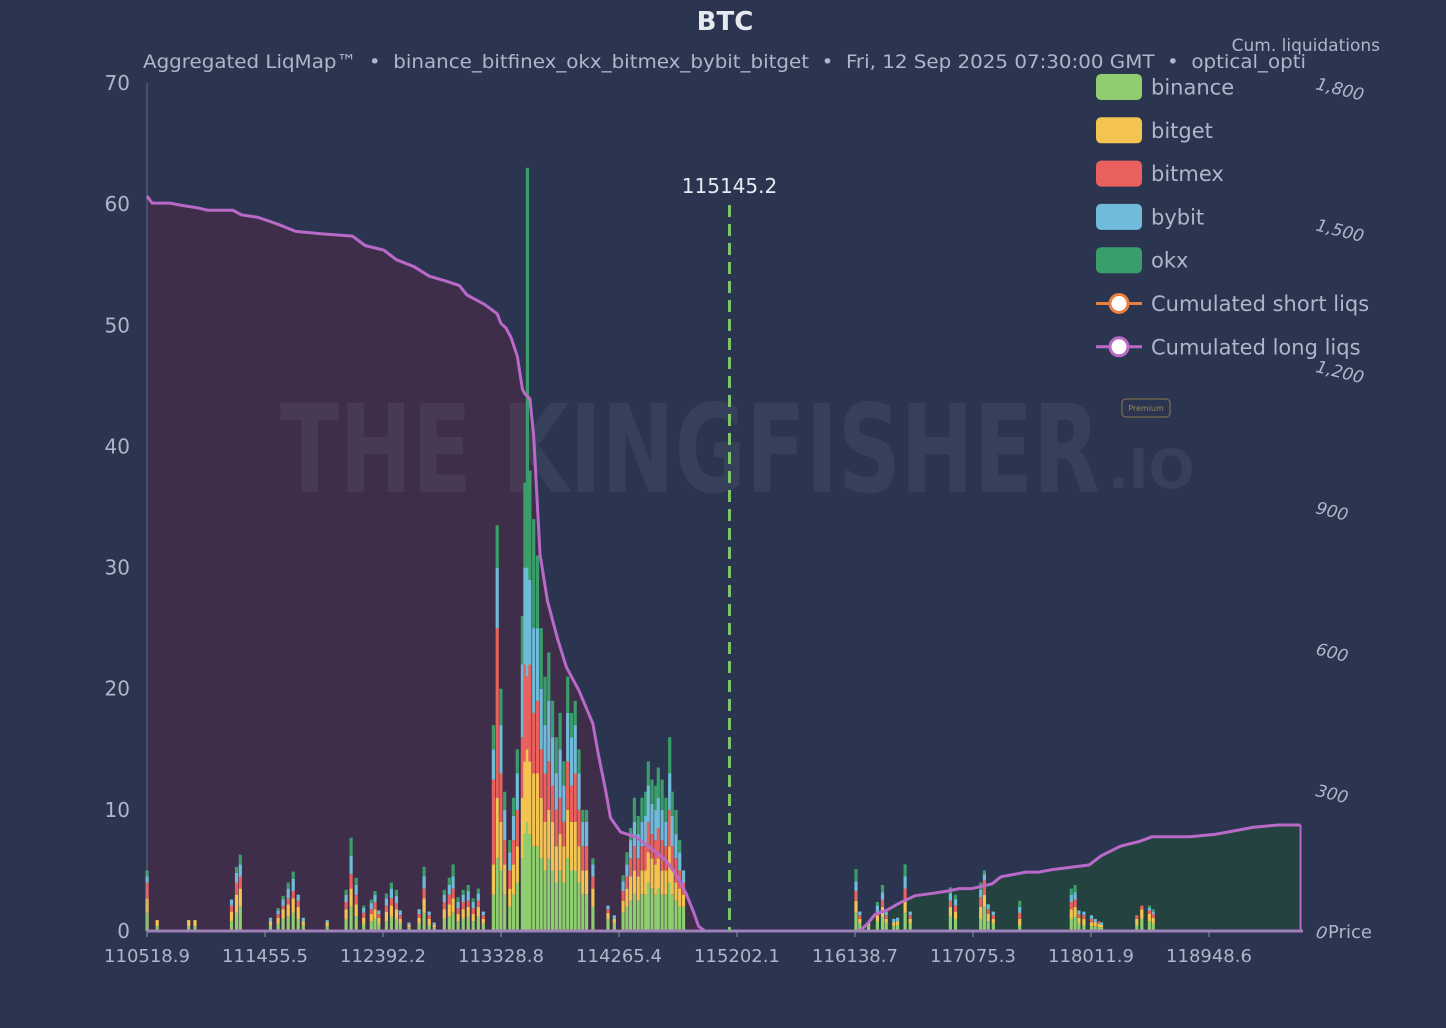  I want to click on watermark-suffix: .IO, so click(1151, 469).